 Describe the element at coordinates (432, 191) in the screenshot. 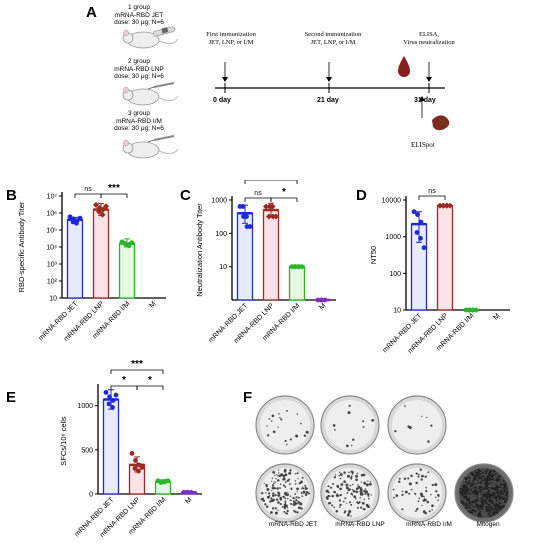

I see `significance-label: ns` at that location.